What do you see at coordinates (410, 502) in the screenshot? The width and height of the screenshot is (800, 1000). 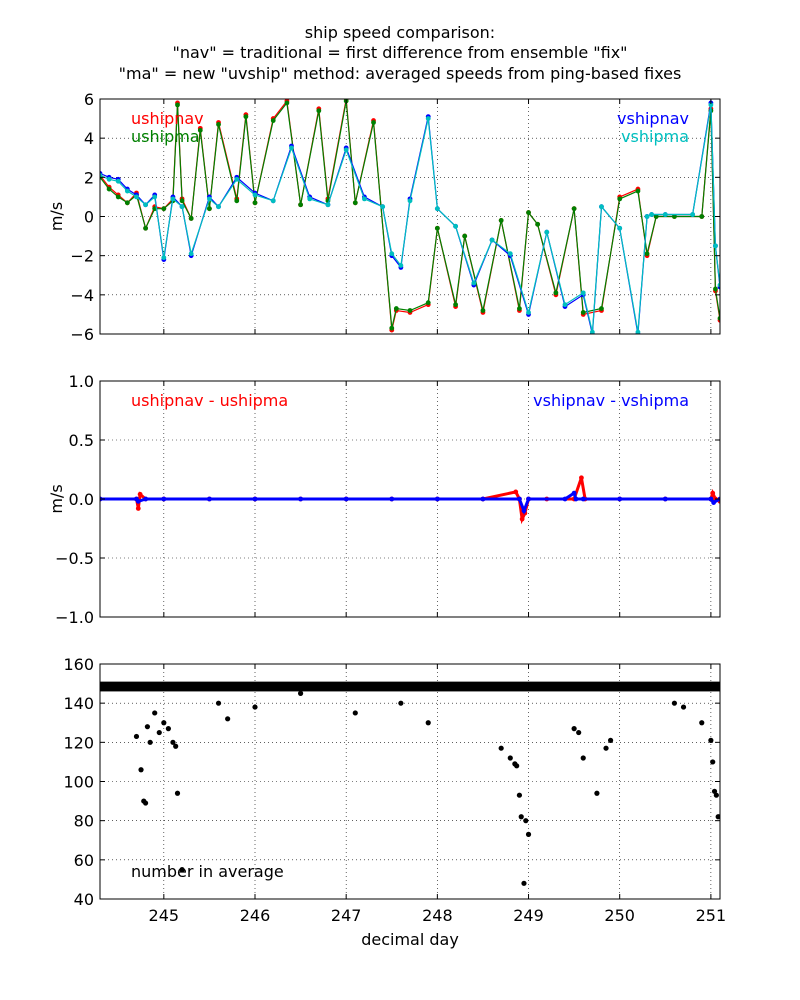 I see `series-line` at bounding box center [410, 502].